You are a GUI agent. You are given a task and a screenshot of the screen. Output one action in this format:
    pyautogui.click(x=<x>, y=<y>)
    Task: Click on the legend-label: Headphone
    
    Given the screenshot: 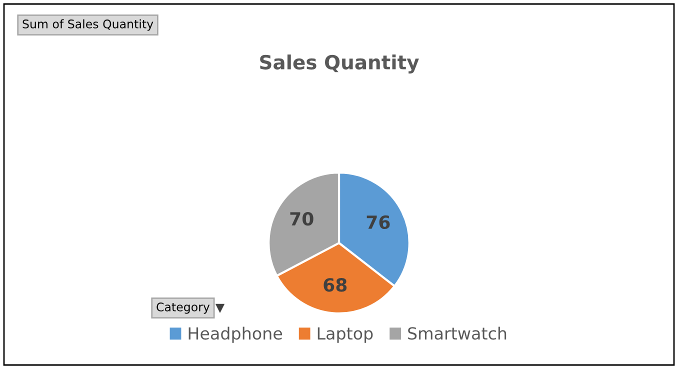 What is the action you would take?
    pyautogui.click(x=235, y=334)
    